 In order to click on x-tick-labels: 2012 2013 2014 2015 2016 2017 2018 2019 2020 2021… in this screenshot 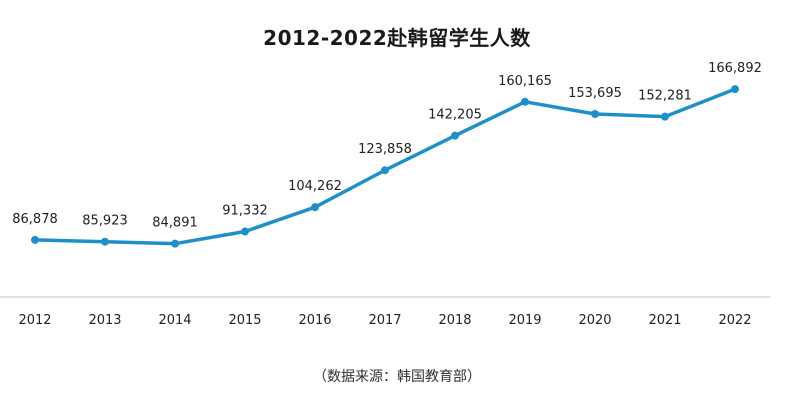, I will do `click(384, 320)`.